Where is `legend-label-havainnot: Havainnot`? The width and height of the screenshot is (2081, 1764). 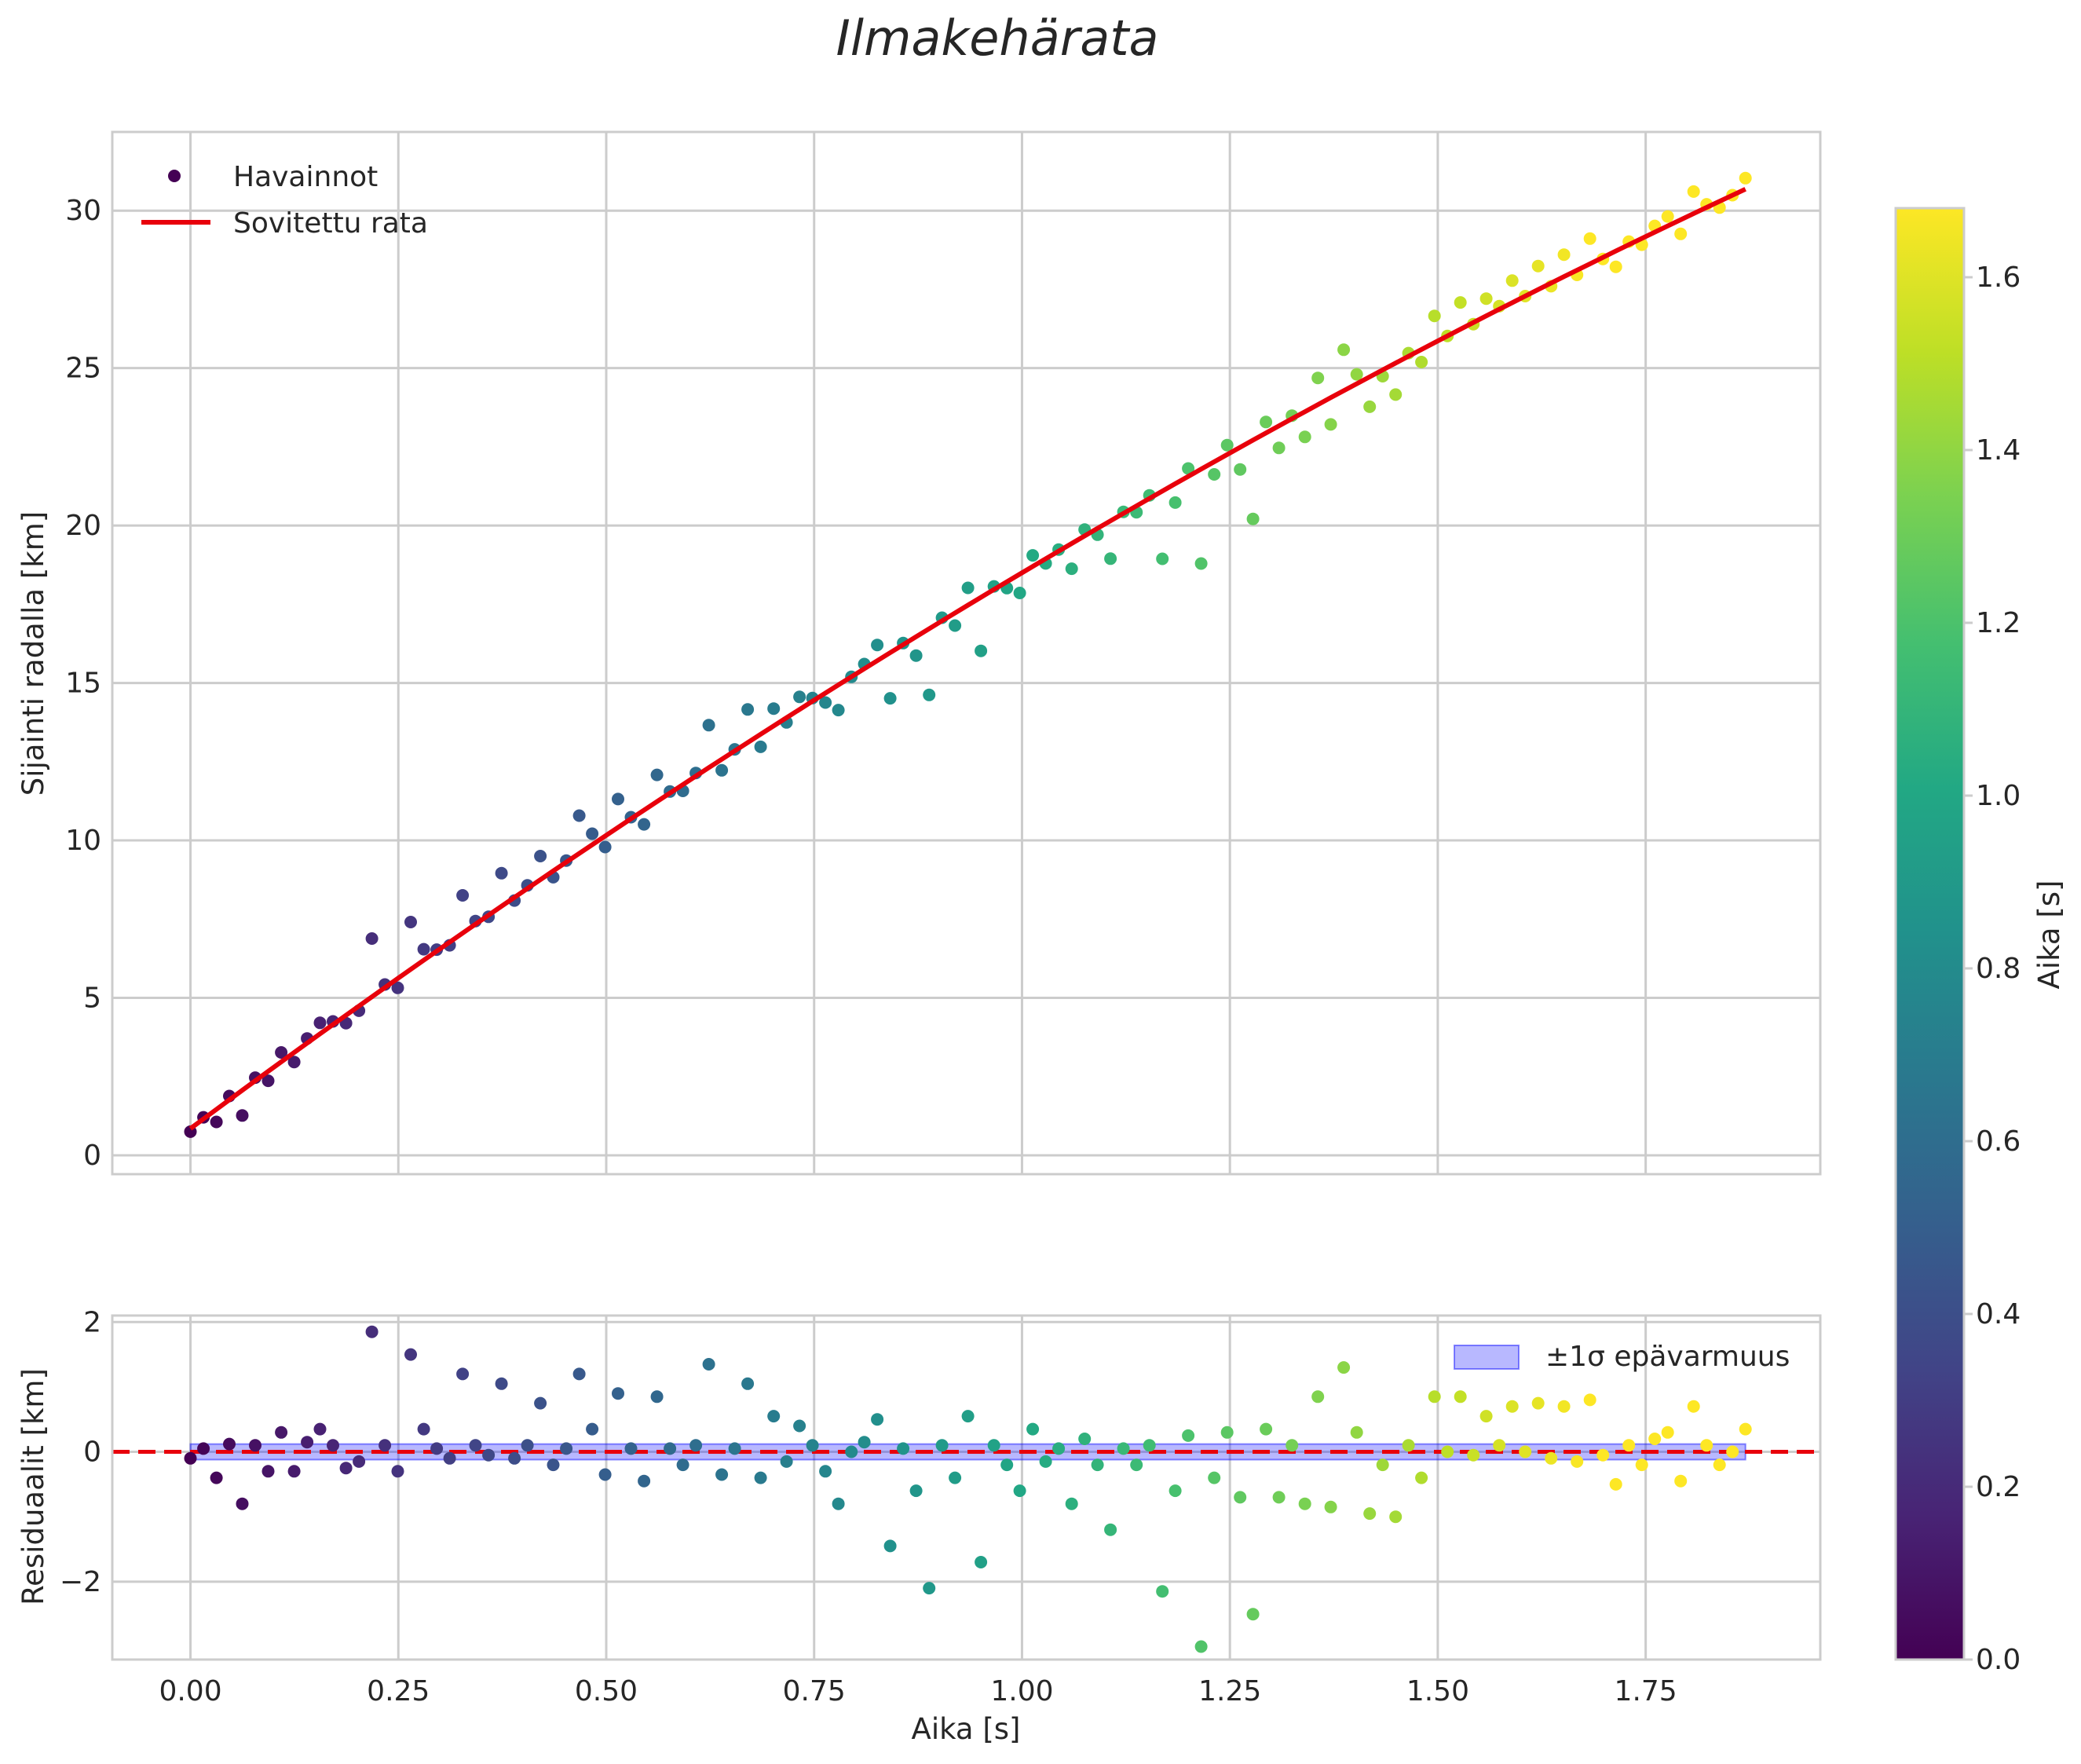
legend-label-havainnot: Havainnot is located at coordinates (305, 177).